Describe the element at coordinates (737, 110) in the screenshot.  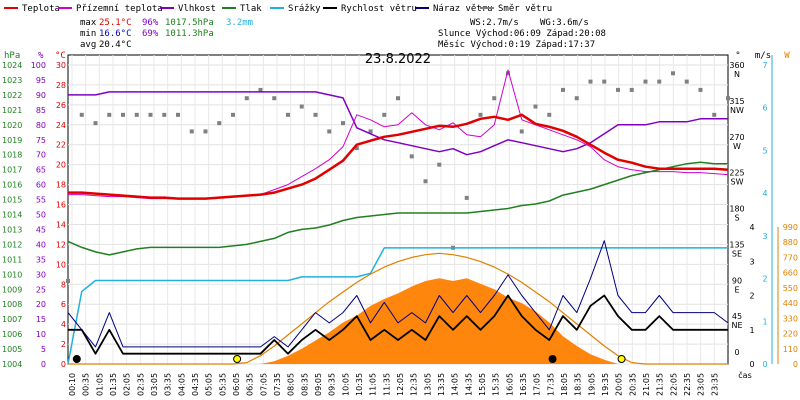
I see `tick-dir-name: NW` at that location.